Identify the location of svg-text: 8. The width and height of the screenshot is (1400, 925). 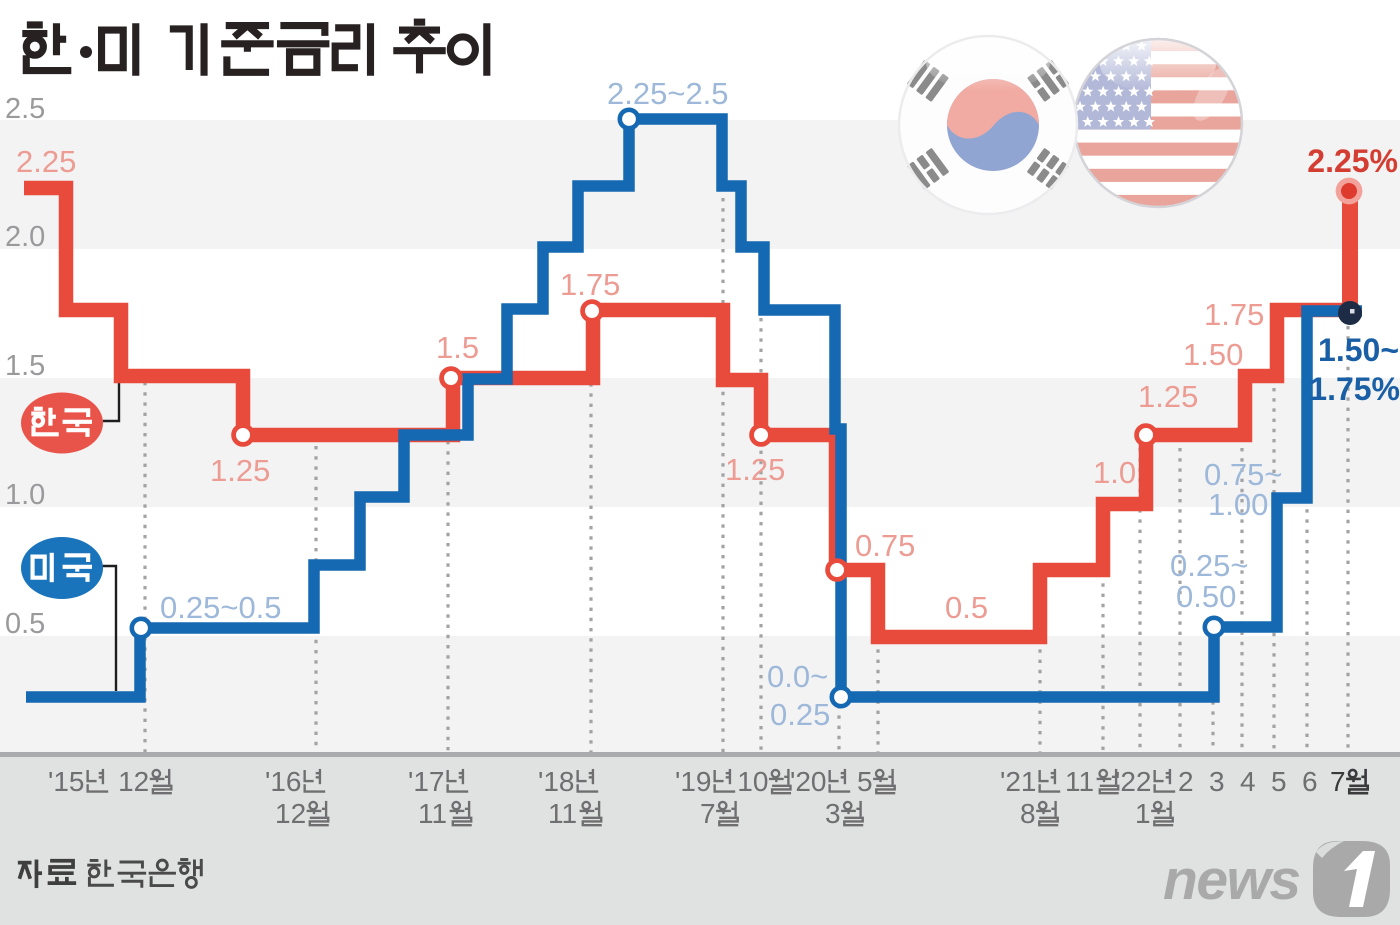
(1028, 813).